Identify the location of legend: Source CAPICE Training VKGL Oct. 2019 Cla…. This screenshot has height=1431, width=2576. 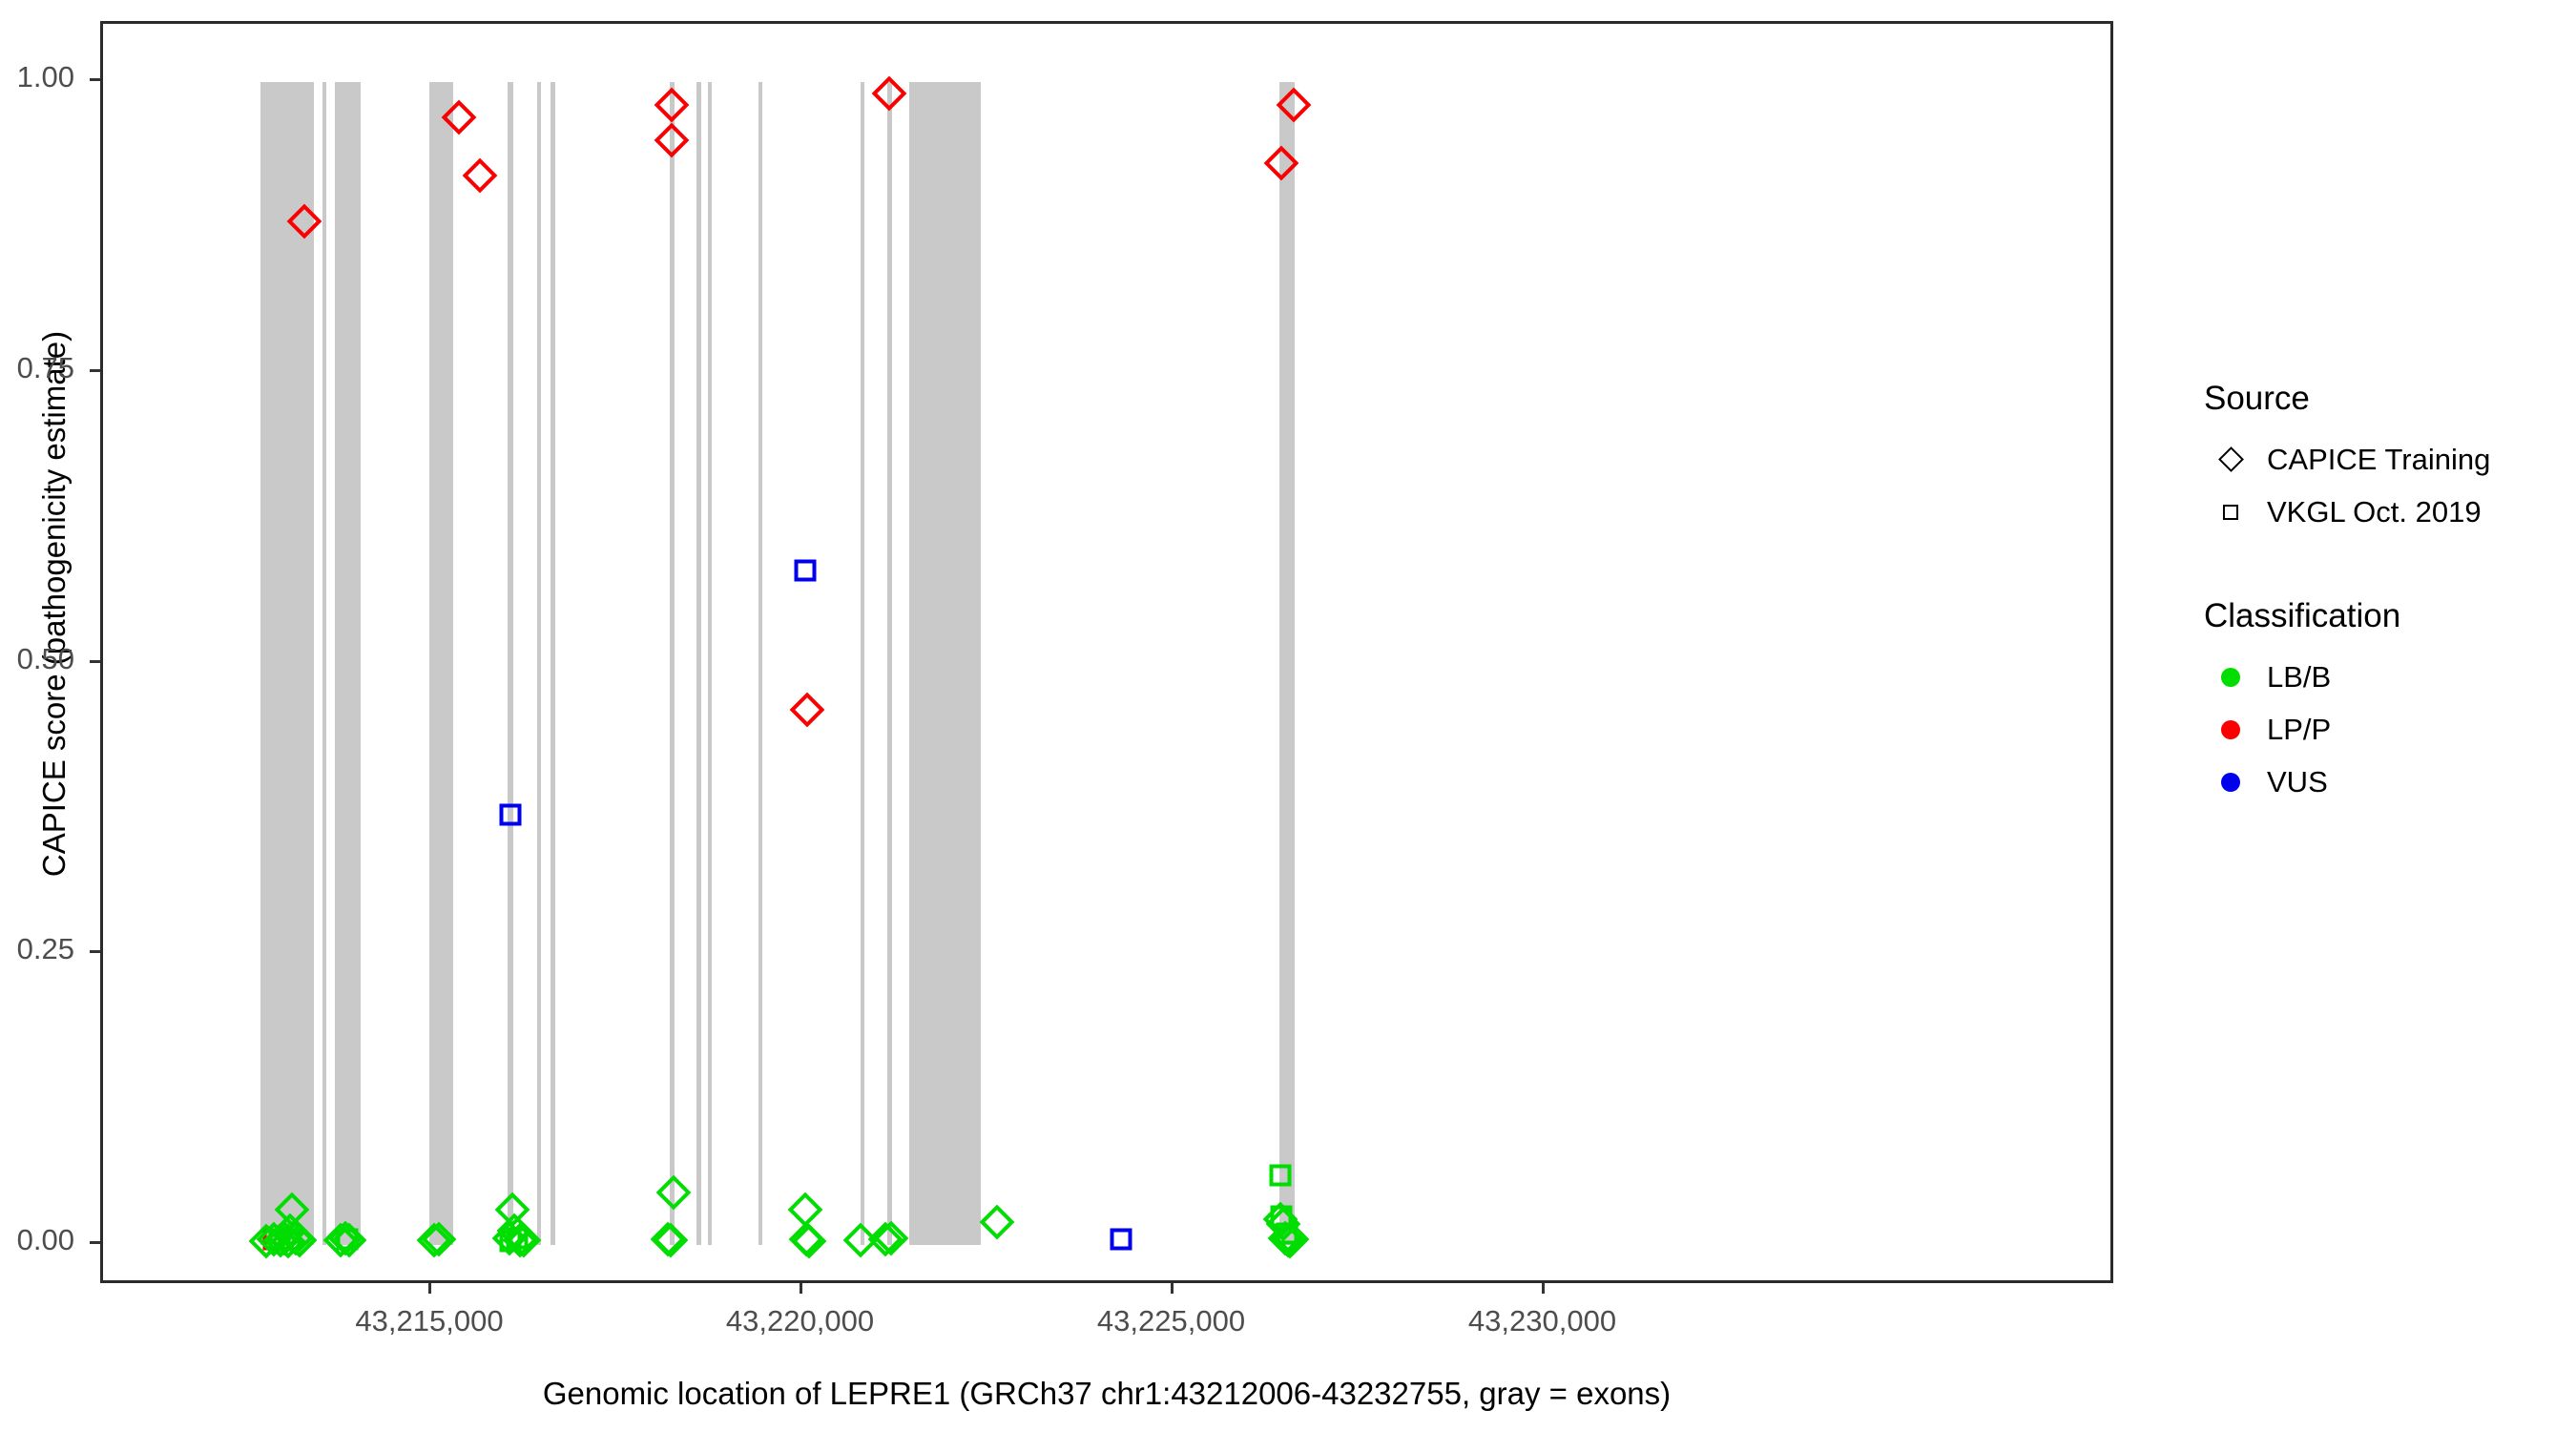
(2390, 594).